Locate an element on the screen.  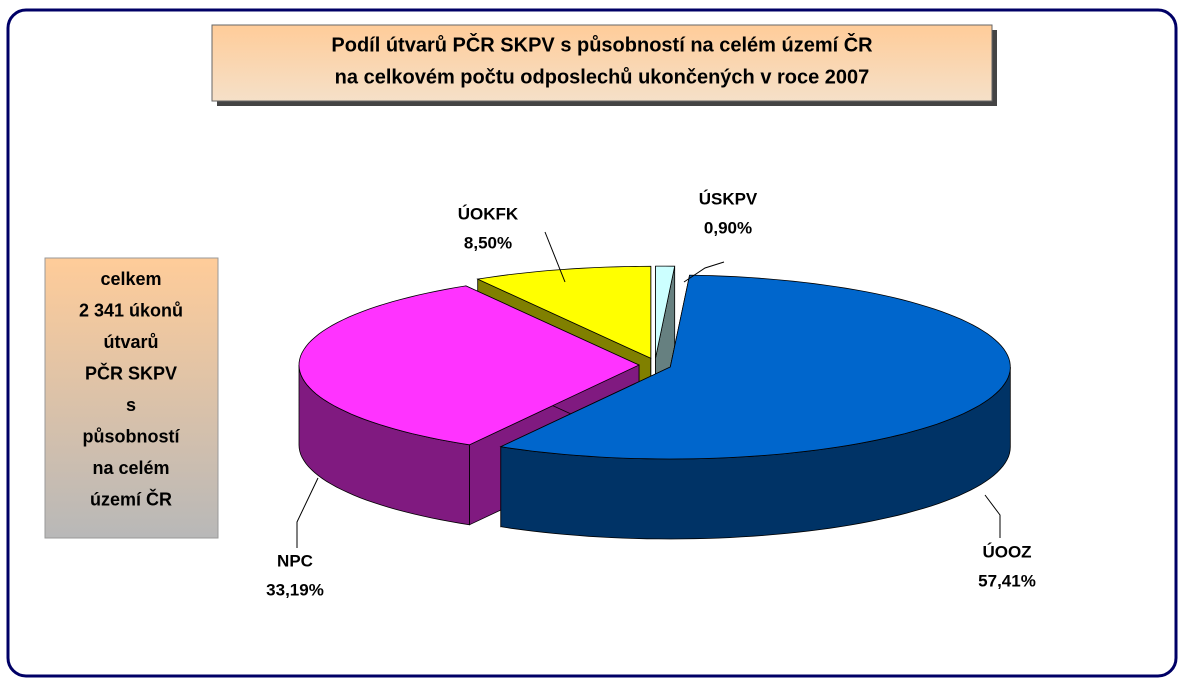
value-label: 8,50% is located at coordinates (488, 242).